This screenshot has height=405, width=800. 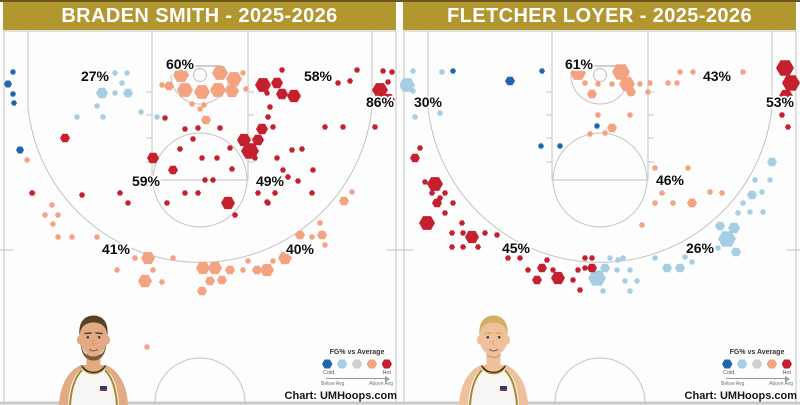 I want to click on zone-percentage-label: 60%, so click(x=180, y=64).